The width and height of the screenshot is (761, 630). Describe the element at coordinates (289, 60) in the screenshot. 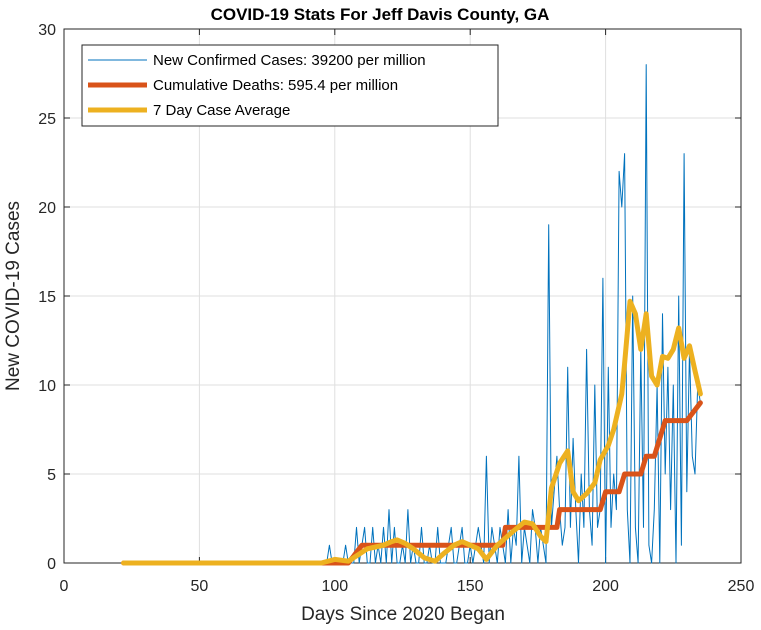

I see `legend-entry-label: New Confirmed Cases: 39200 per million` at that location.